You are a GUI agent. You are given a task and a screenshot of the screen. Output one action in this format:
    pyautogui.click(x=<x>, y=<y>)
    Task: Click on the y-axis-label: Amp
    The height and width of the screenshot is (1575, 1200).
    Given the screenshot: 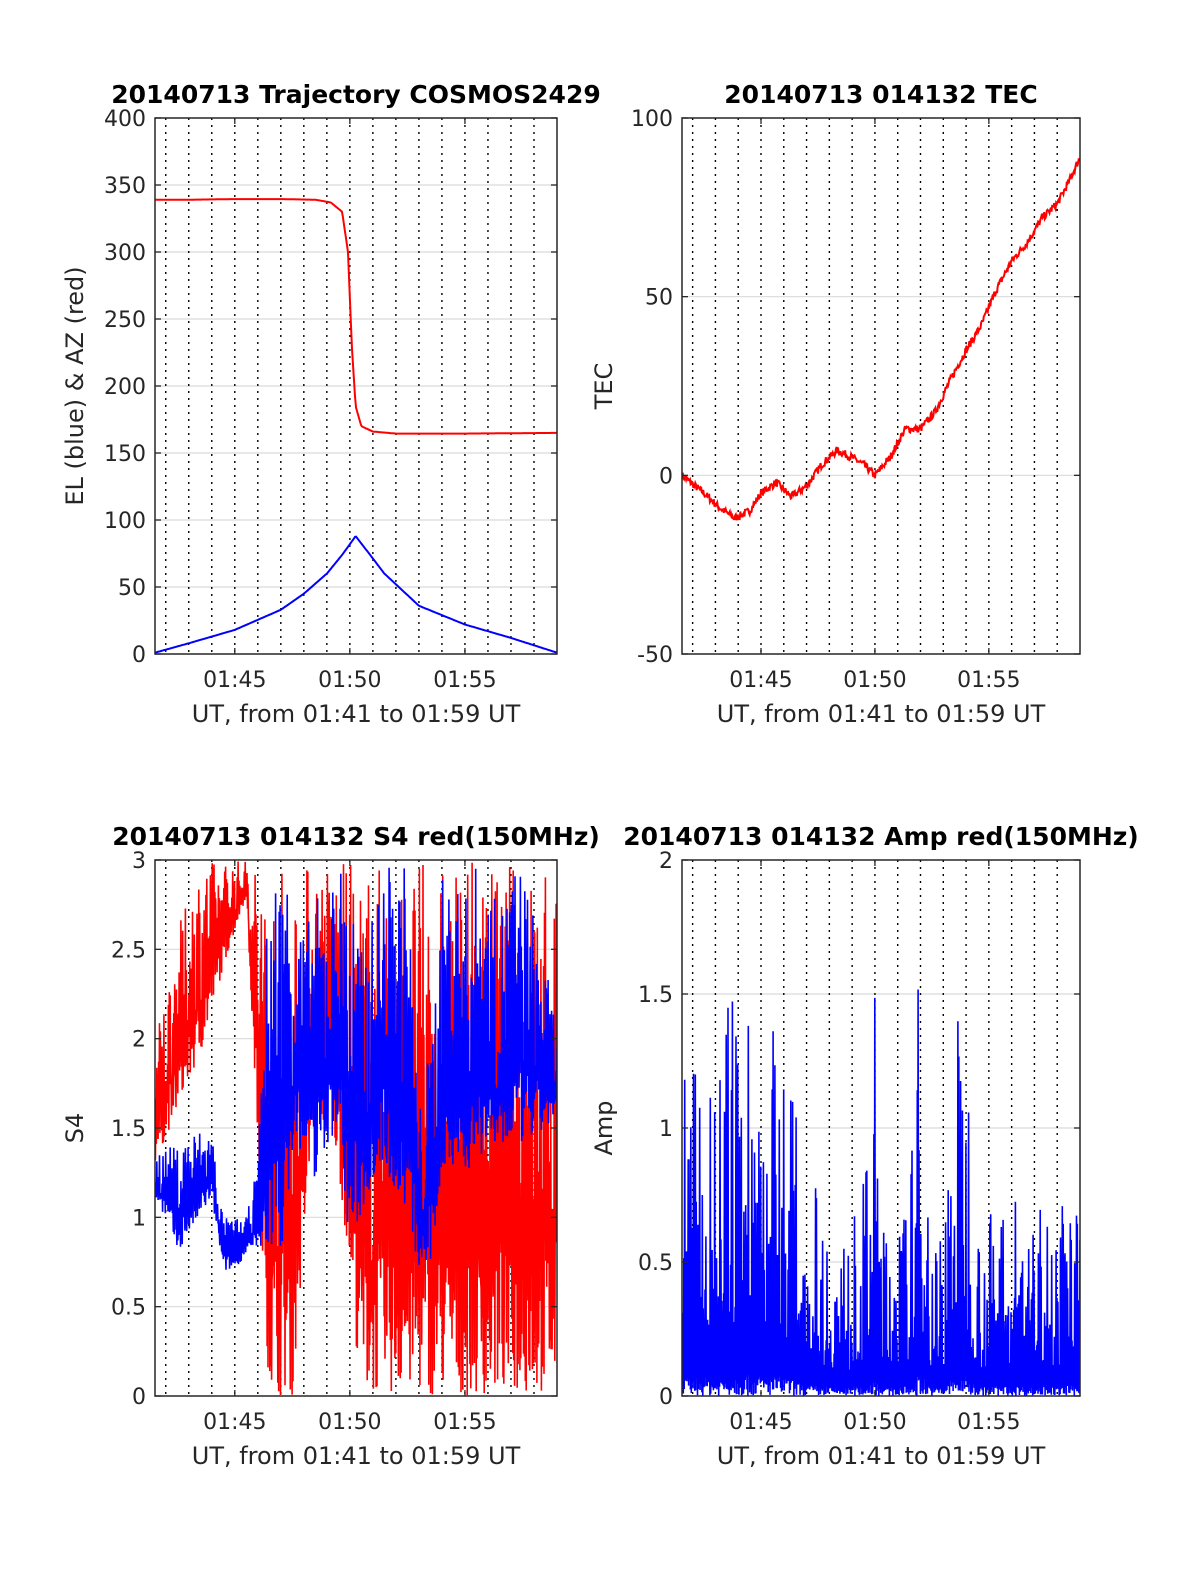 What is the action you would take?
    pyautogui.click(x=604, y=1127)
    